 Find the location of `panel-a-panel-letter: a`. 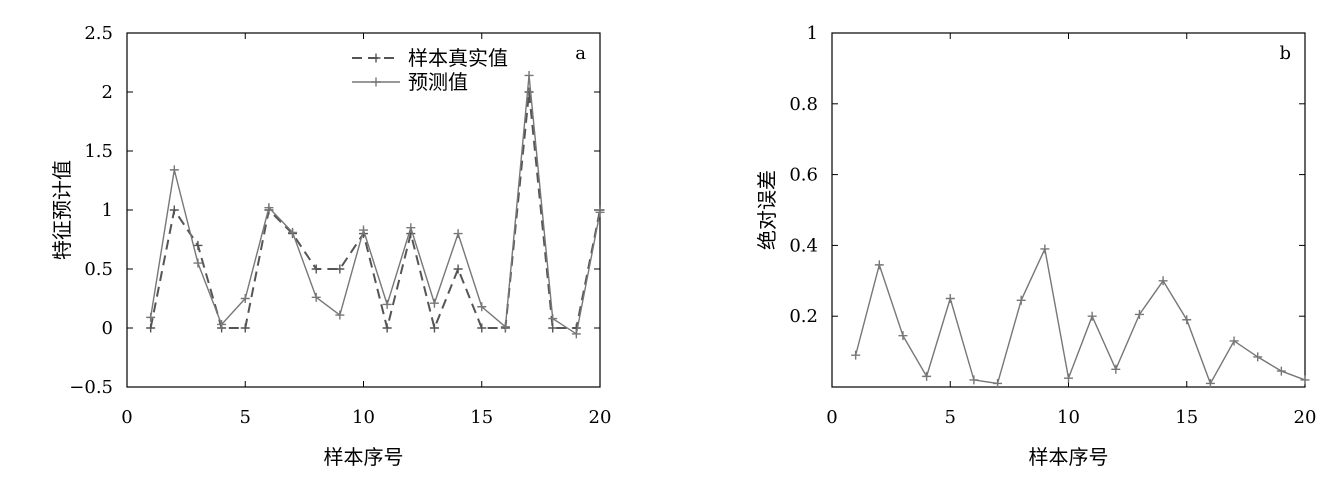

panel-a-panel-letter: a is located at coordinates (580, 53).